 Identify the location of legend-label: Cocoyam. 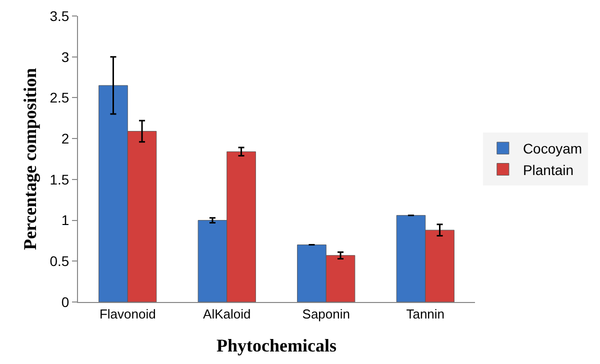
(552, 148).